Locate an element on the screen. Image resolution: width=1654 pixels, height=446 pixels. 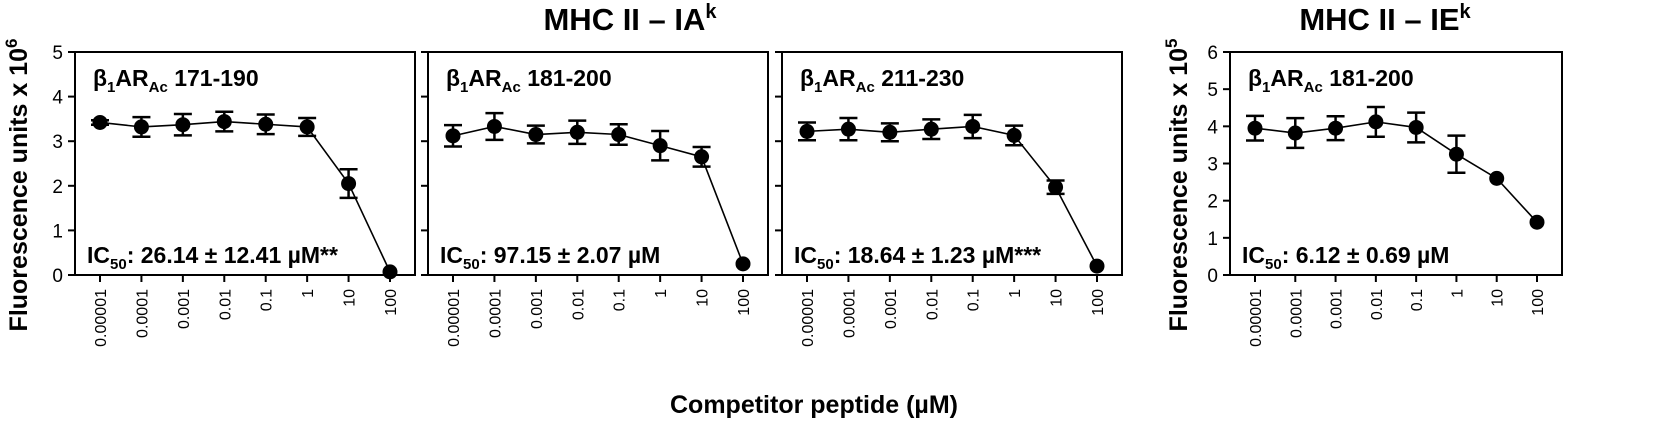
ic50-annotation: IC50: 97.15 ± 2.07 µM is located at coordinates (550, 257).